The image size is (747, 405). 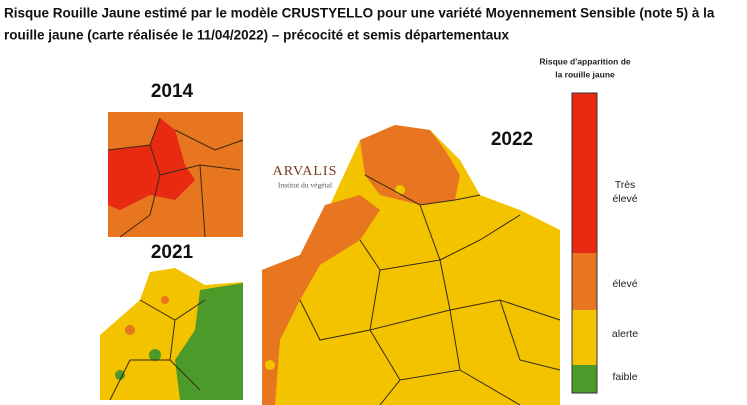 What do you see at coordinates (175, 175) in the screenshot?
I see `map-2014` at bounding box center [175, 175].